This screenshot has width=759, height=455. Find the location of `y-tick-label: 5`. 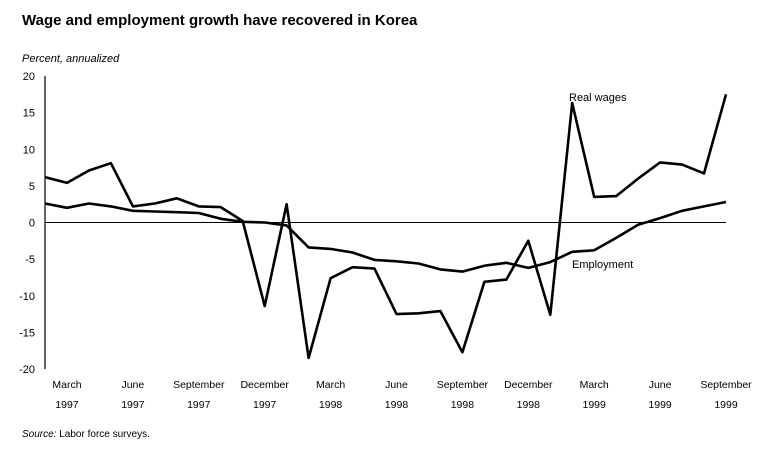

y-tick-label: 5 is located at coordinates (32, 187).